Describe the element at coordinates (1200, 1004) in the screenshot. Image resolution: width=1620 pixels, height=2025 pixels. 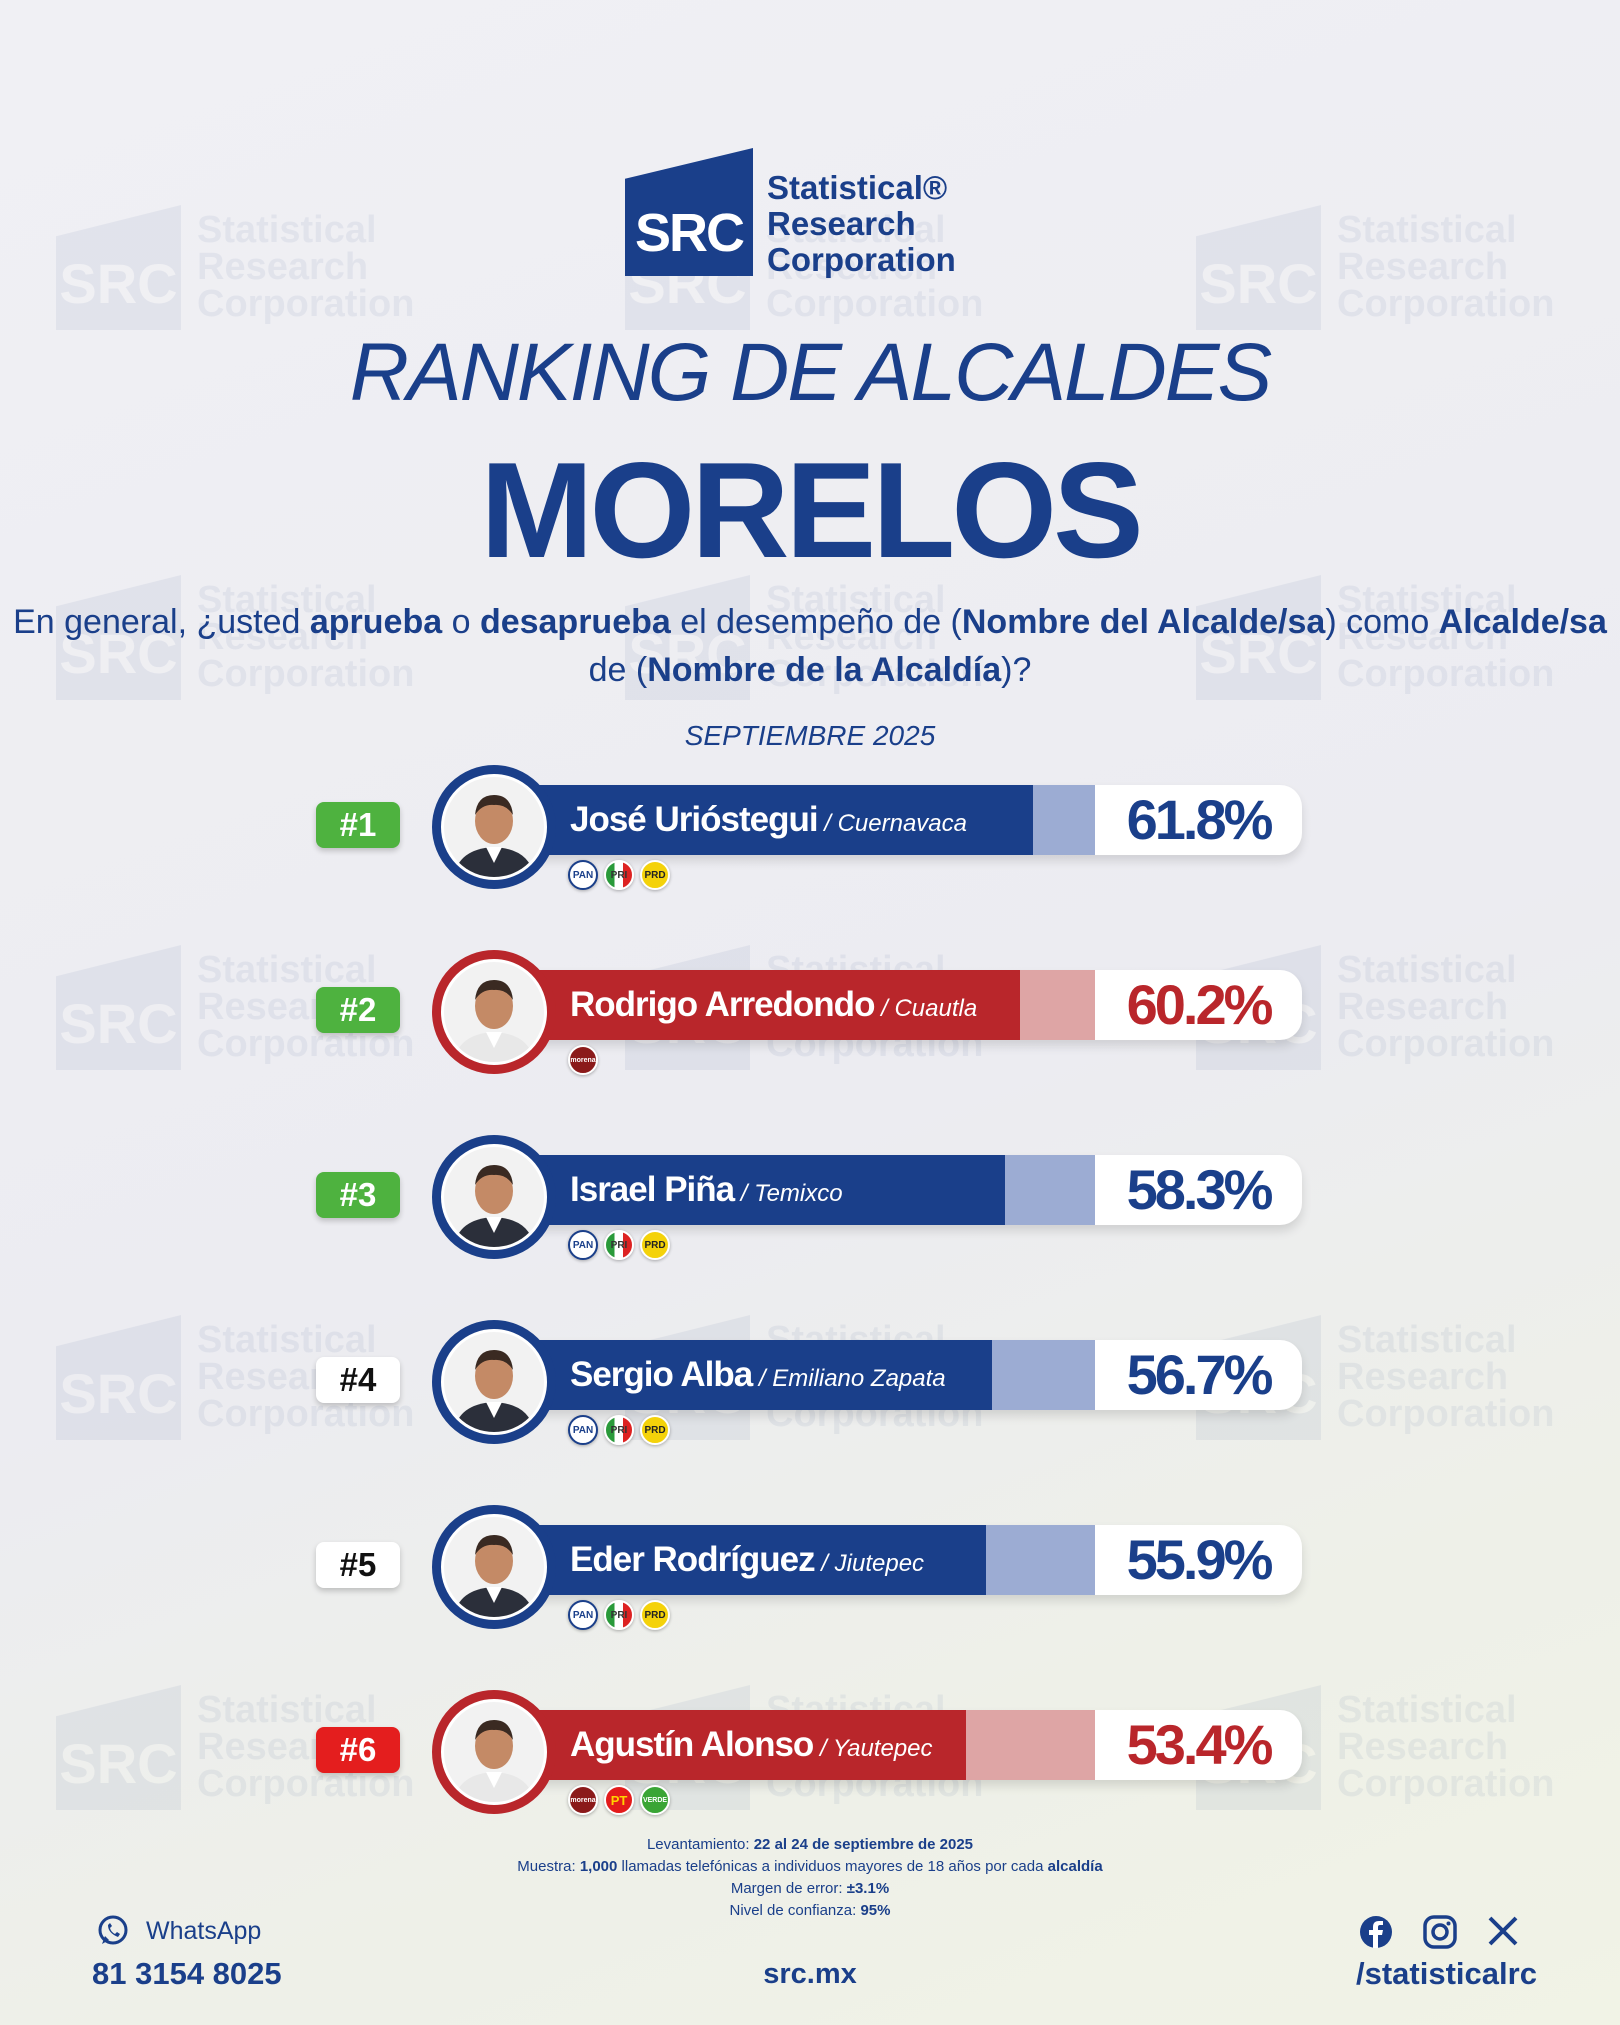
I see `approval-value: 60.2%` at that location.